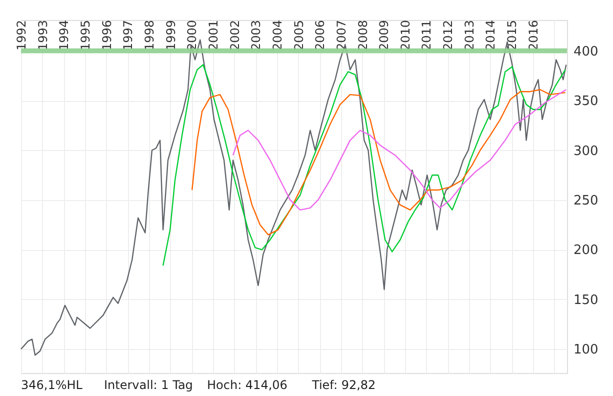 The height and width of the screenshot is (396, 613). Describe the element at coordinates (256, 35) in the screenshot. I see `x-tick-label: 2003` at that location.